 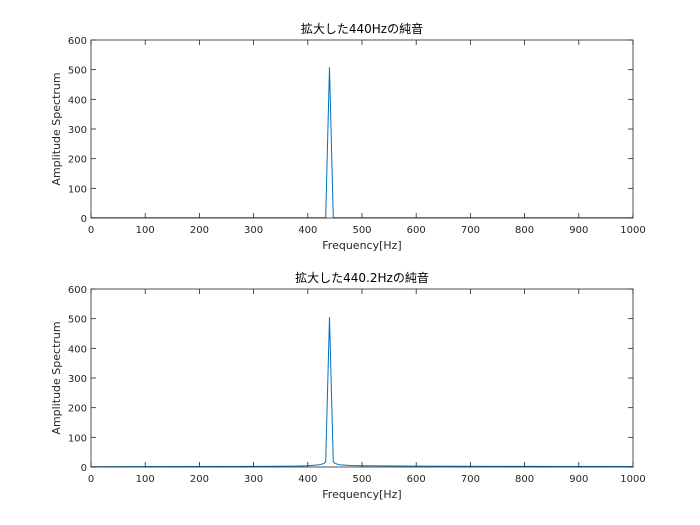 I want to click on y-axis-label-2: Amplitude Spectrum, so click(x=56, y=377).